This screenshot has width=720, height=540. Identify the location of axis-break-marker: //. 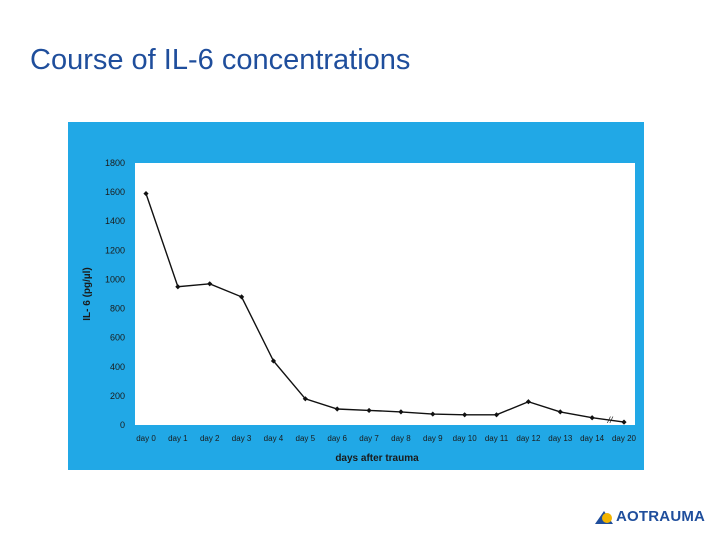
(611, 420).